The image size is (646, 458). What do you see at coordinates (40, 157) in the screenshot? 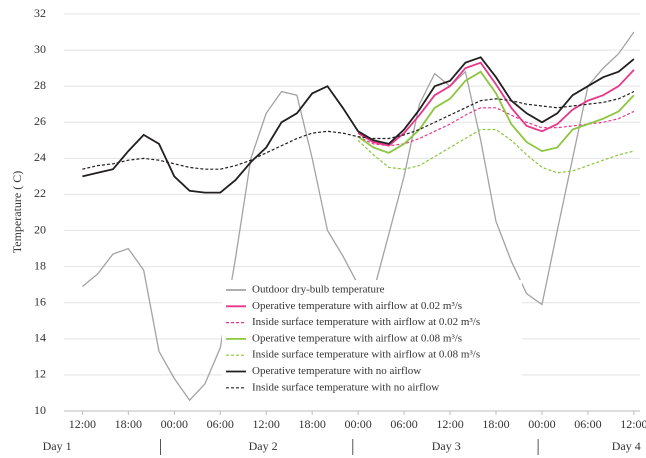
I see `y-tick-label: 24` at bounding box center [40, 157].